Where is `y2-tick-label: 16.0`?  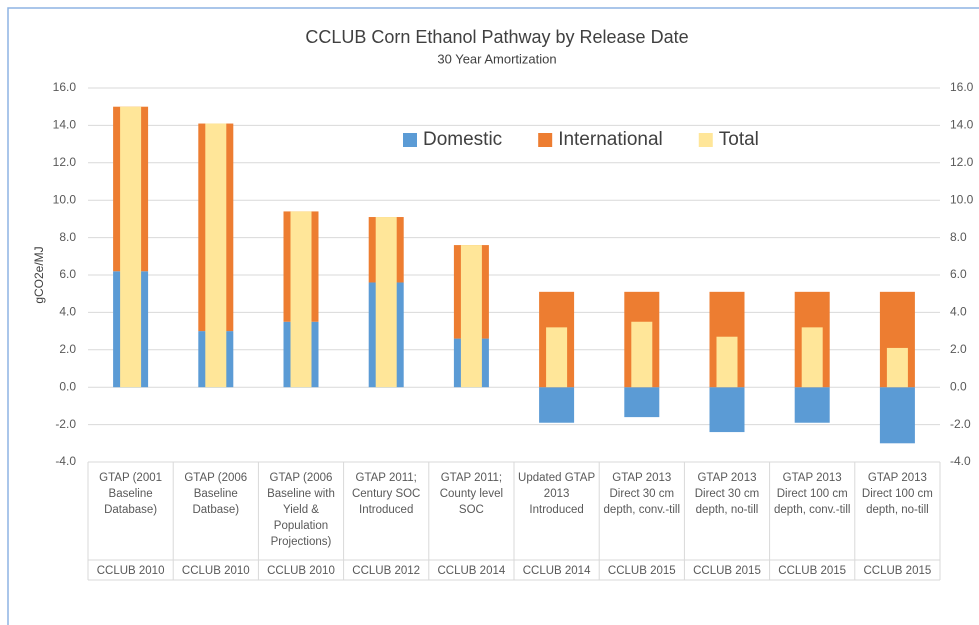
y2-tick-label: 16.0 is located at coordinates (962, 87).